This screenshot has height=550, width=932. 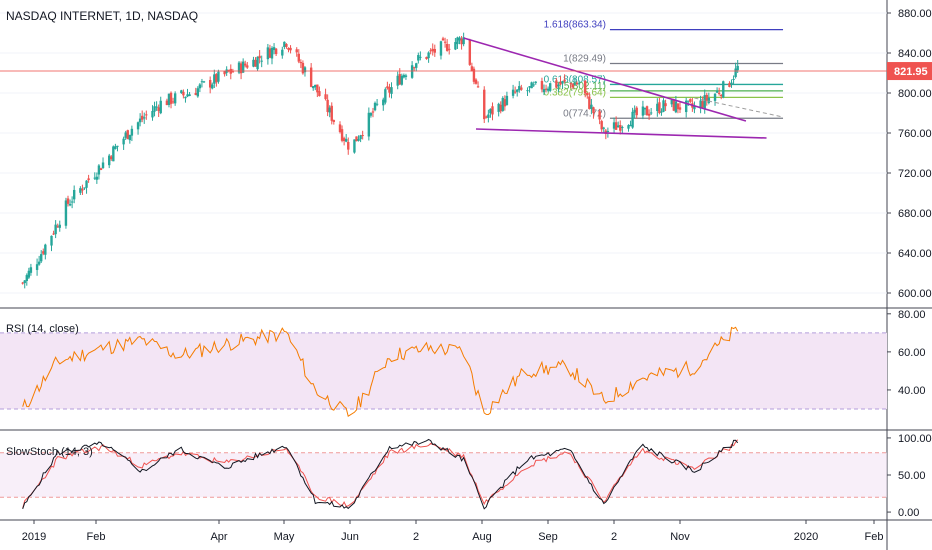 I want to click on time-axis: 2019 Feb Apr May Jun 2 Aug Sep 2 Nov 2020 Feb, so click(x=453, y=531).